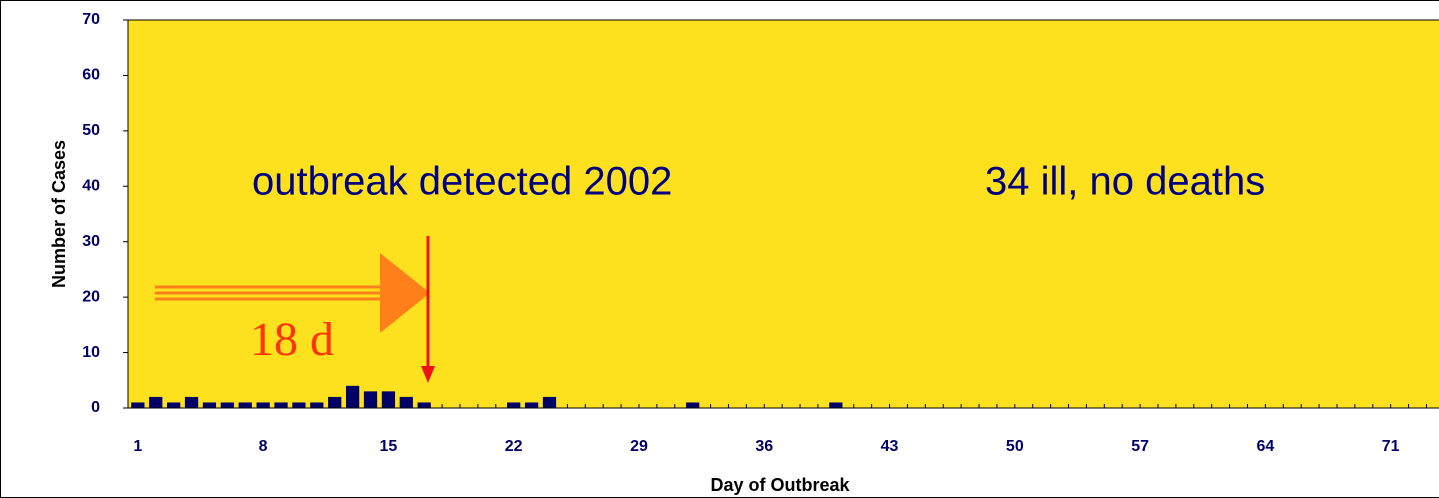 The height and width of the screenshot is (498, 1439). What do you see at coordinates (91, 296) in the screenshot?
I see `y-tick-label: 20` at bounding box center [91, 296].